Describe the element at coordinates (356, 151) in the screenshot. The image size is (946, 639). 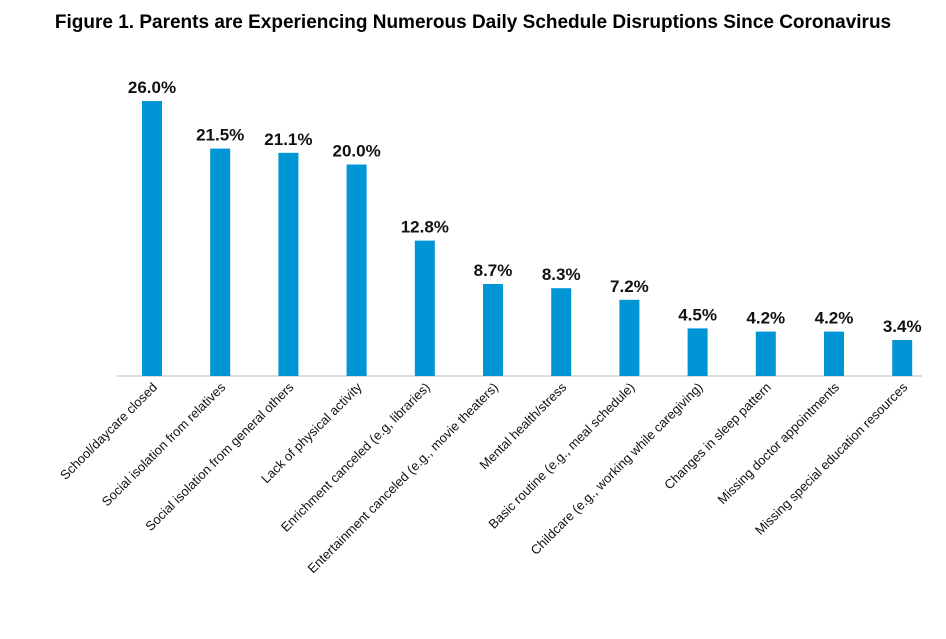
I see `value-label: 20.0%` at that location.